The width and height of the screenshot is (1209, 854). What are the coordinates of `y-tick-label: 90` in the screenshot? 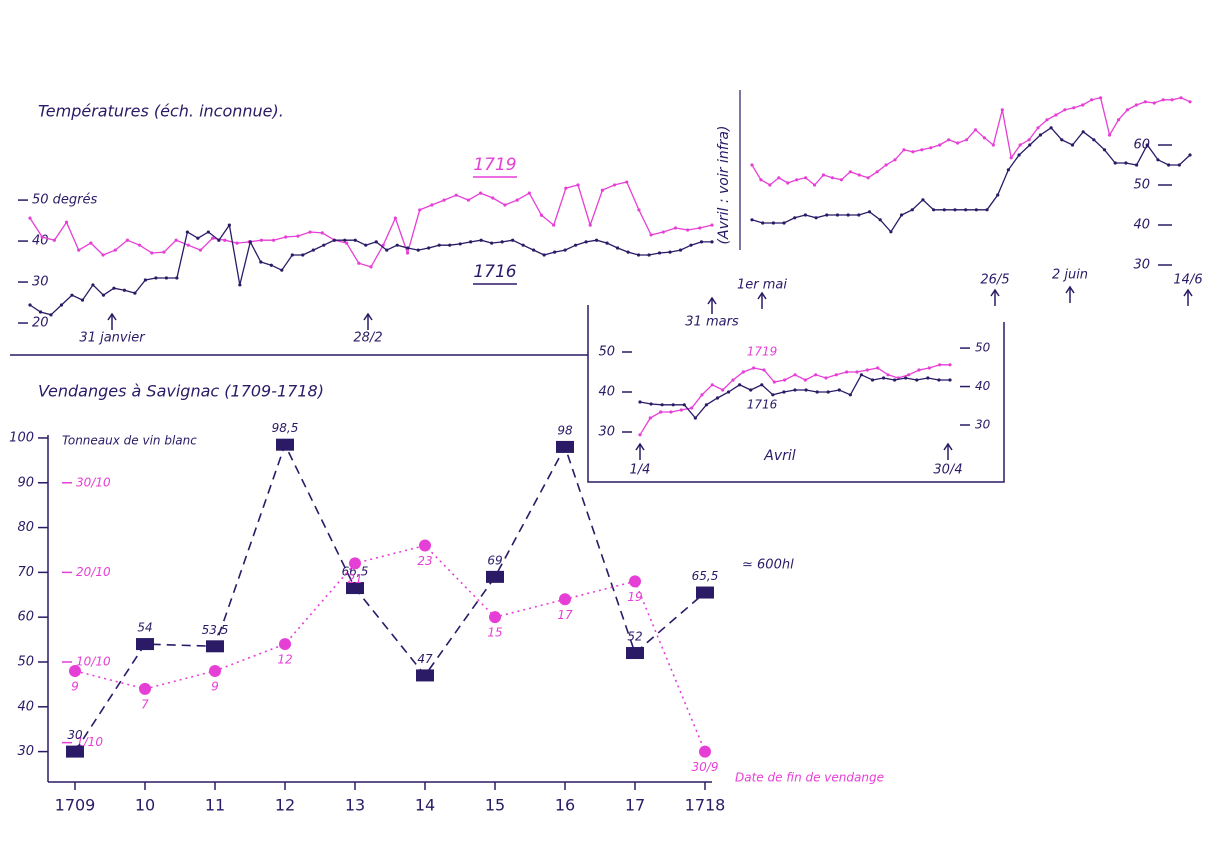 It's located at (25, 482).